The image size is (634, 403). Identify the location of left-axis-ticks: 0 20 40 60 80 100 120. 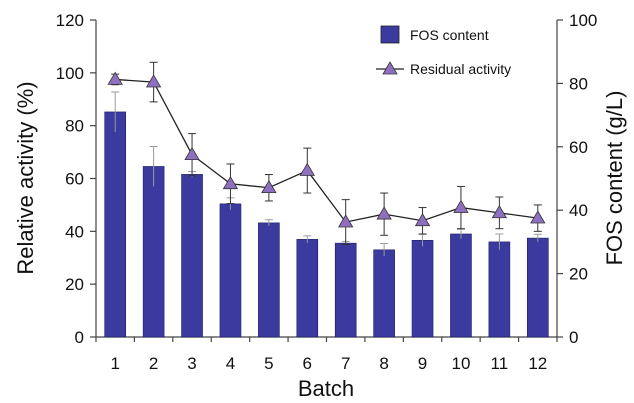
(76, 179).